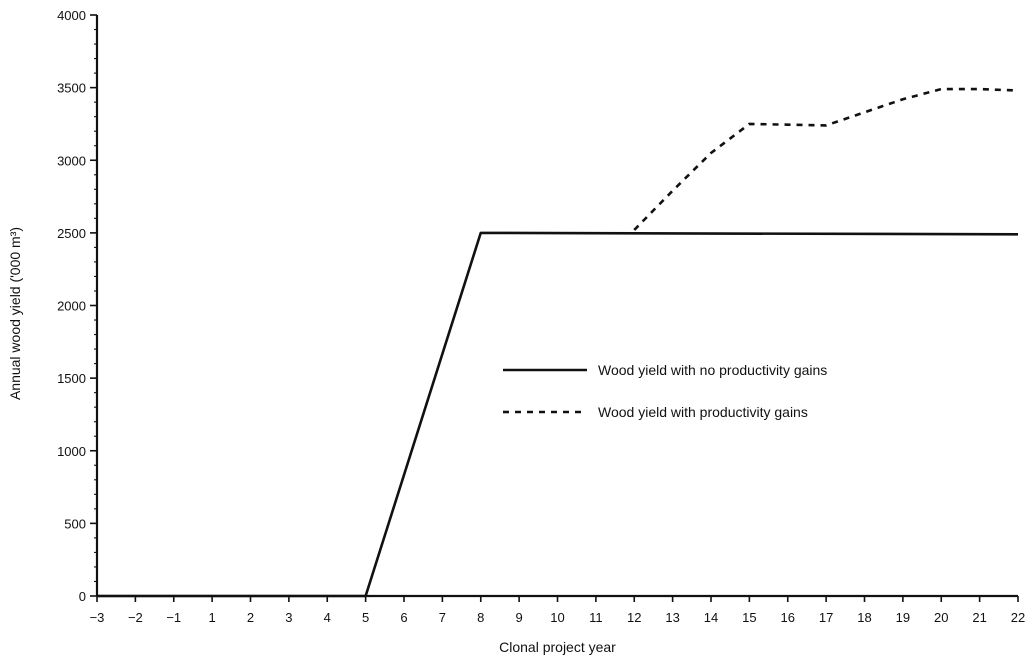 The width and height of the screenshot is (1029, 666). What do you see at coordinates (173, 617) in the screenshot?
I see `x-tick-label: −1` at bounding box center [173, 617].